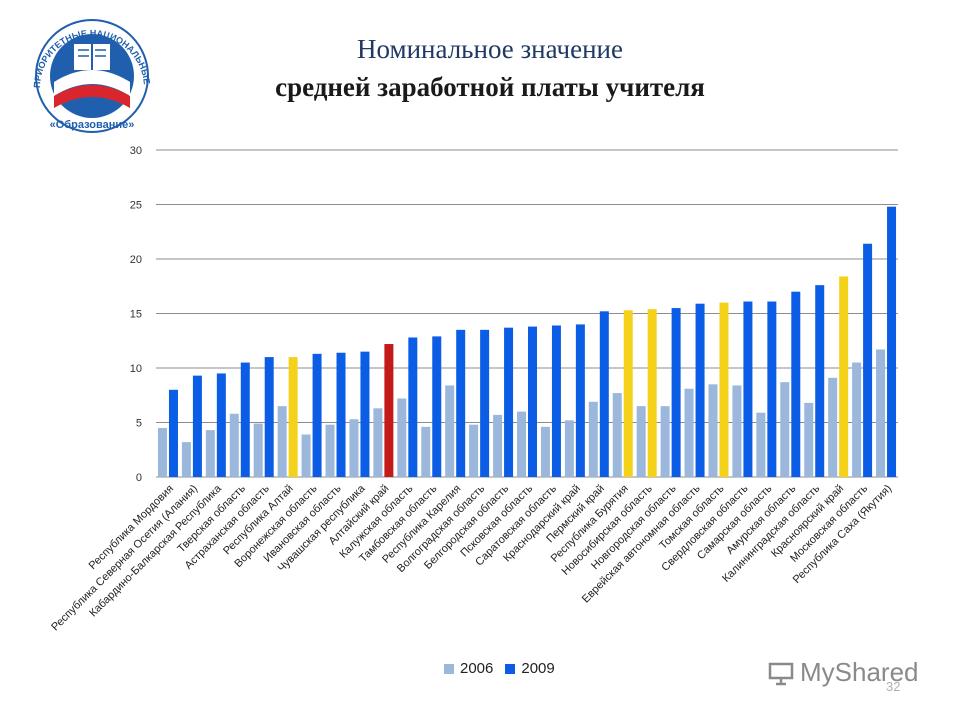  What do you see at coordinates (490, 87) in the screenshot?
I see `title-line2: средней заработной платы учителя` at bounding box center [490, 87].